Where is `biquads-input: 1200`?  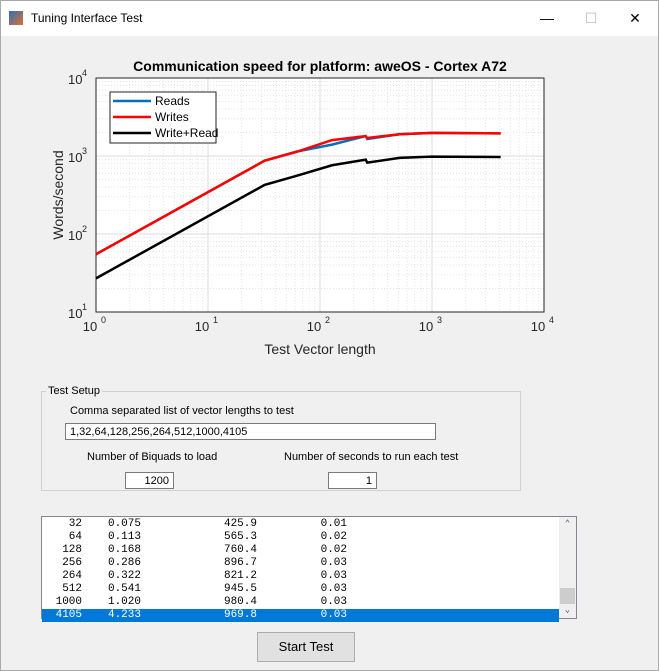
biquads-input: 1200 is located at coordinates (149, 480).